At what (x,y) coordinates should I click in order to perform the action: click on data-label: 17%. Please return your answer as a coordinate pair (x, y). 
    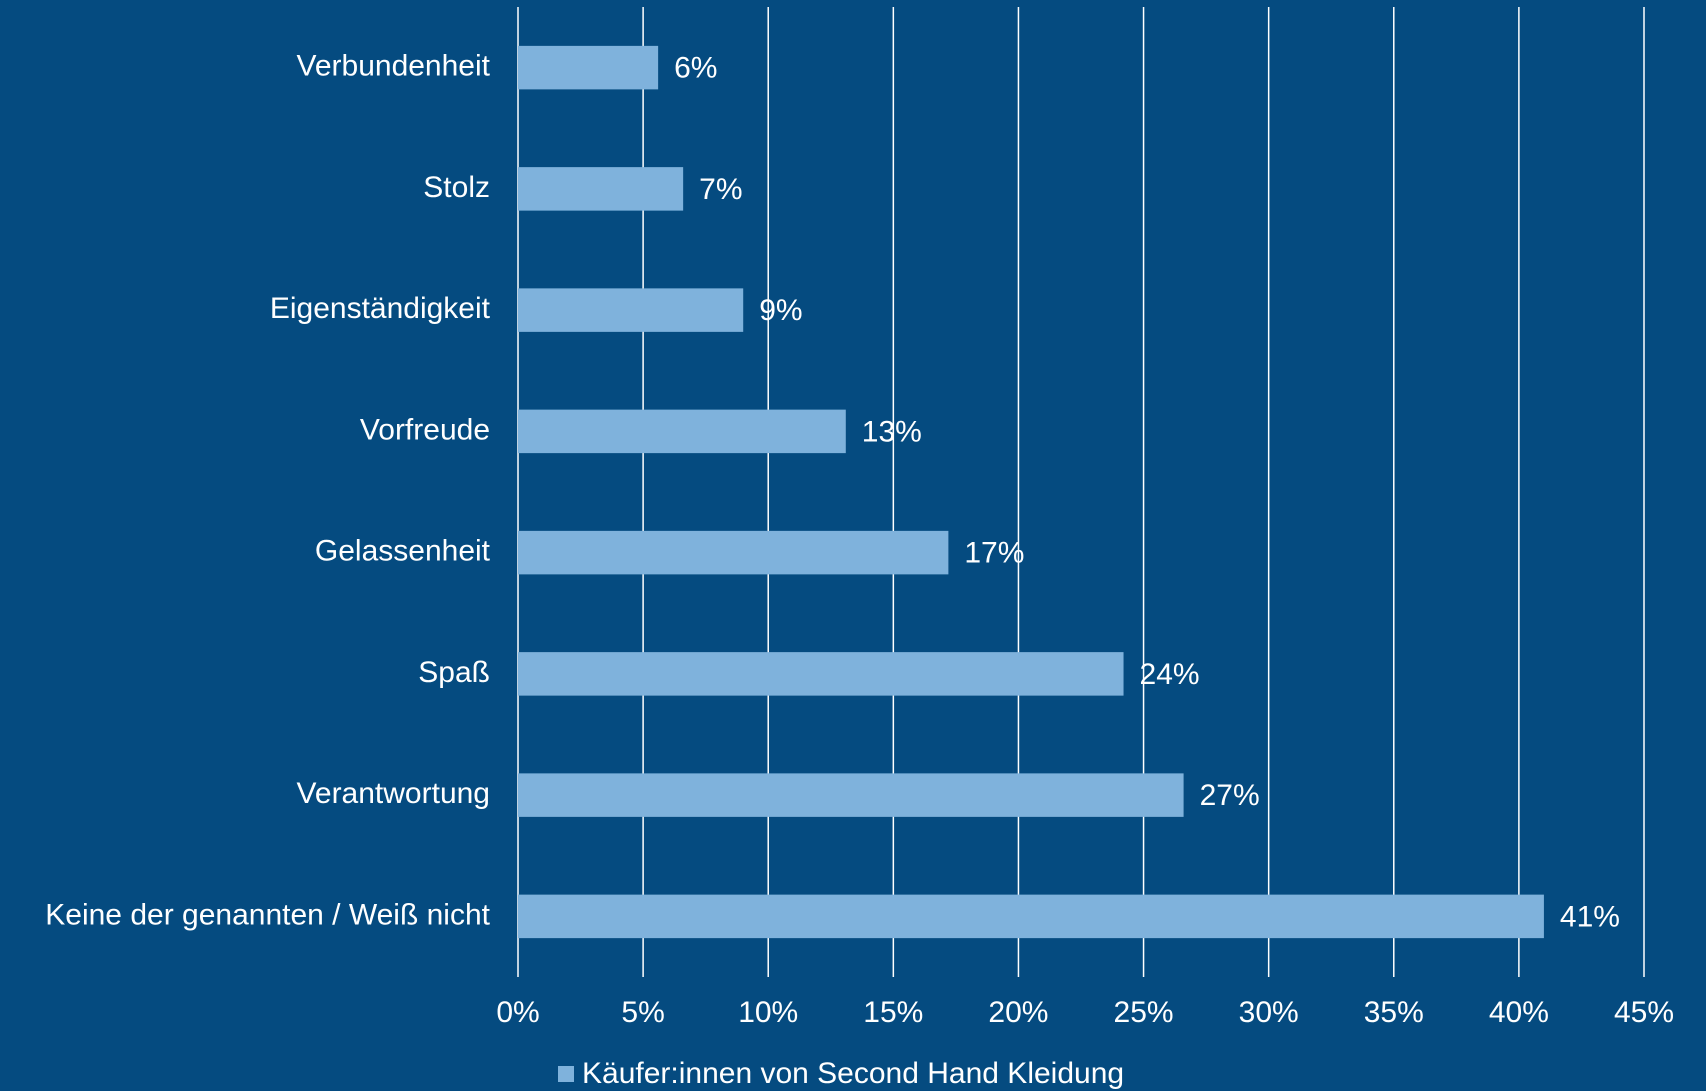
    Looking at the image, I should click on (994, 553).